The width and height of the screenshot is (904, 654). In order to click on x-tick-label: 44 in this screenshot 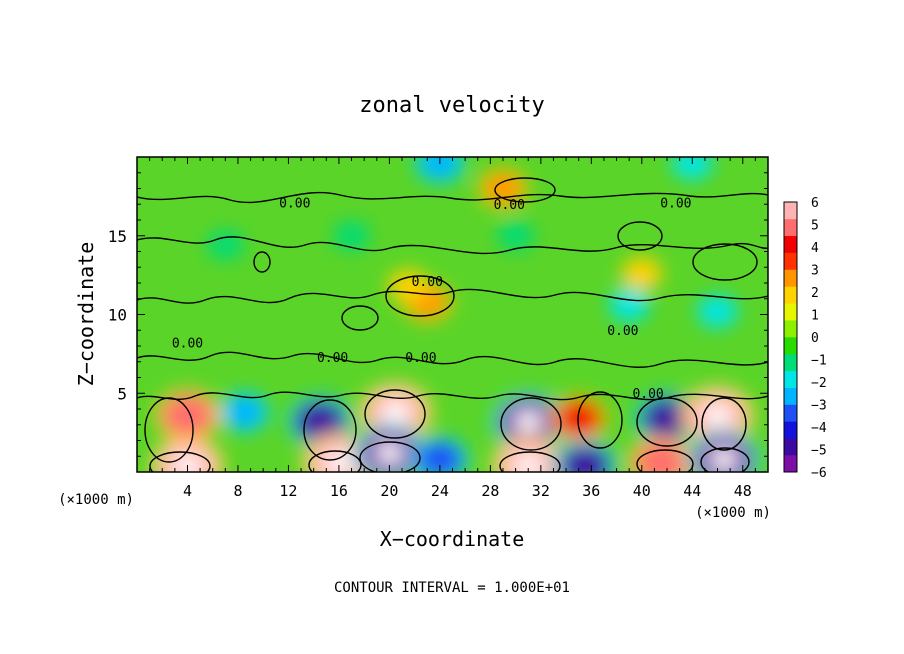, I will do `click(692, 491)`.